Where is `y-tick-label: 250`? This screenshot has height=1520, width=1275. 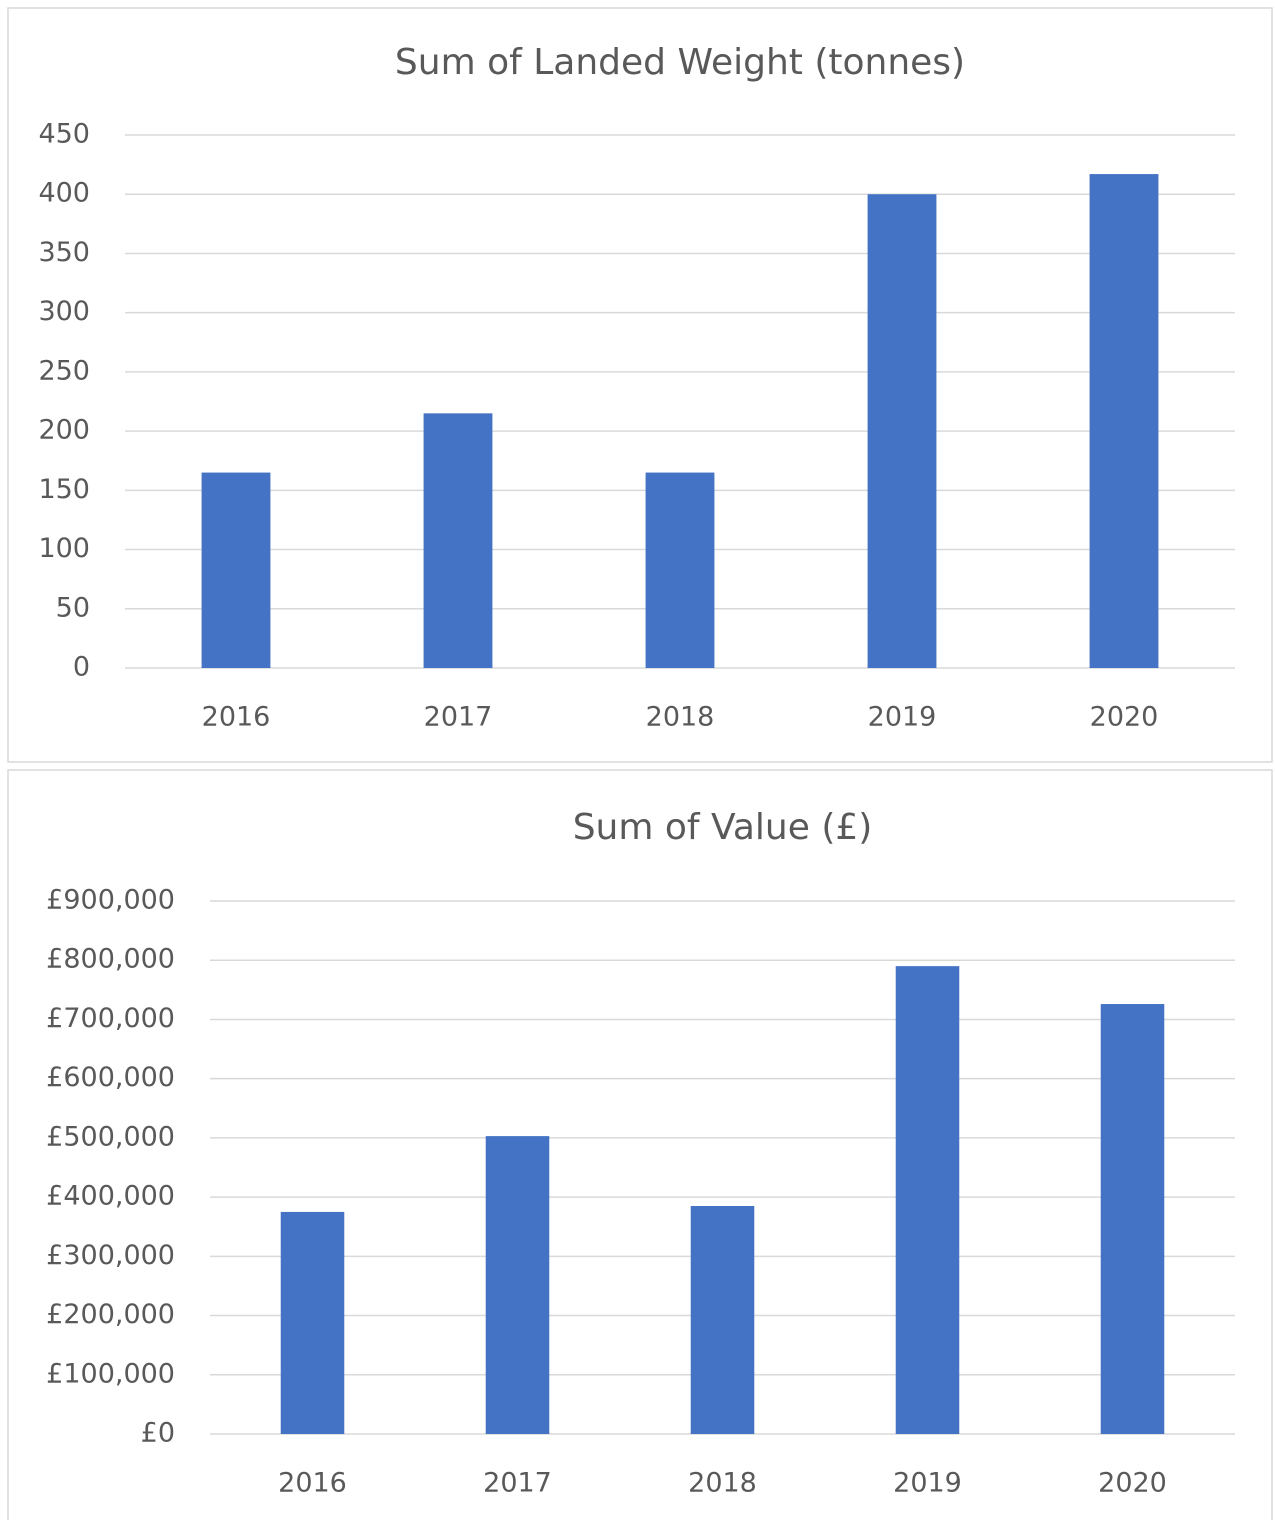 y-tick-label: 250 is located at coordinates (64, 370).